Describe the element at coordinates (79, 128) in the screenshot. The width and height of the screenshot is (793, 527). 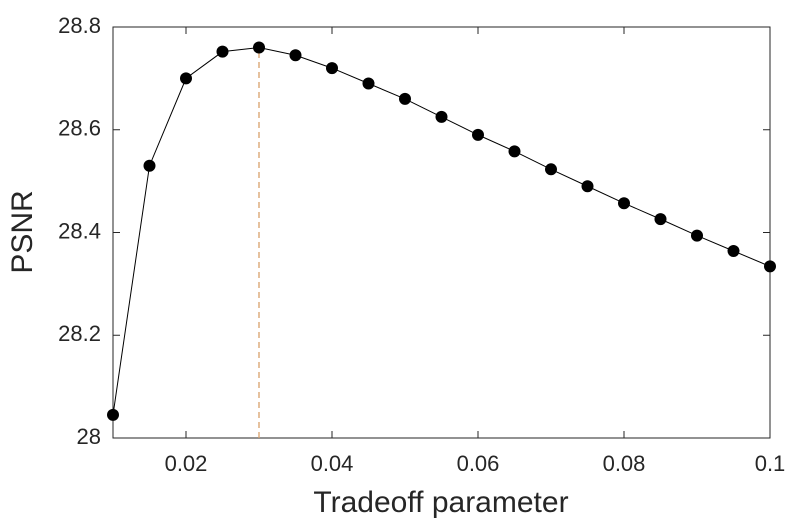
I see `y-tick-label: 28.6` at that location.